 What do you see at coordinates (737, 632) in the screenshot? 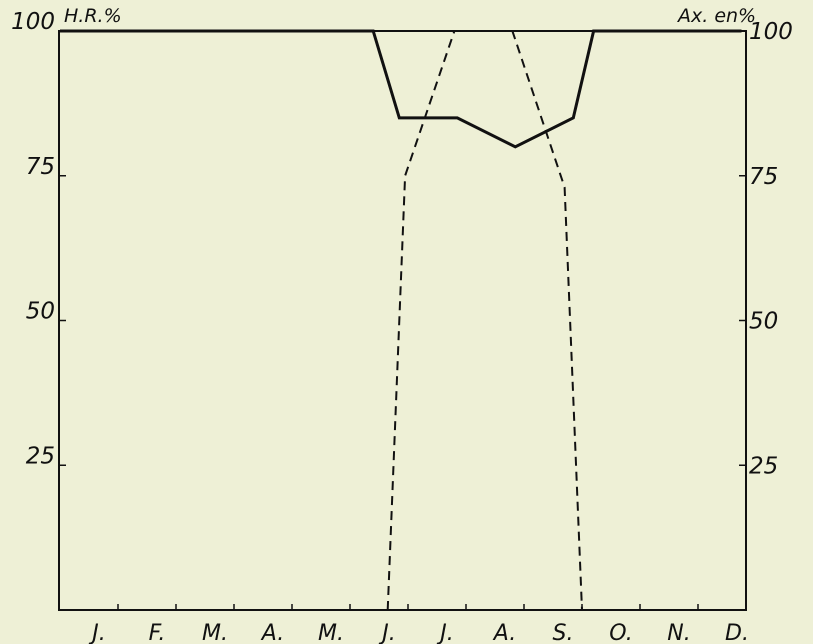
I see `x-tick-label: D.` at bounding box center [737, 632].